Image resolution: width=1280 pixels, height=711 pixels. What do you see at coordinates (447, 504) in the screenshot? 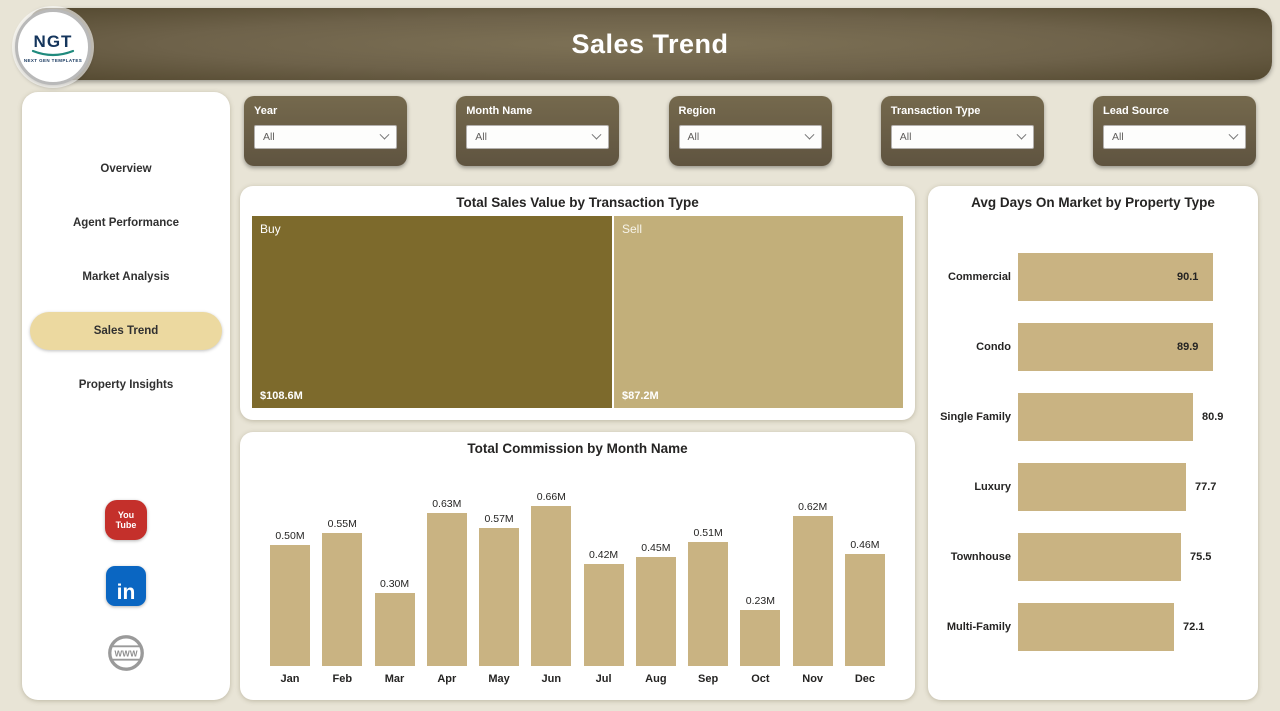
I see `bar-value-label: 0.63M` at bounding box center [447, 504].